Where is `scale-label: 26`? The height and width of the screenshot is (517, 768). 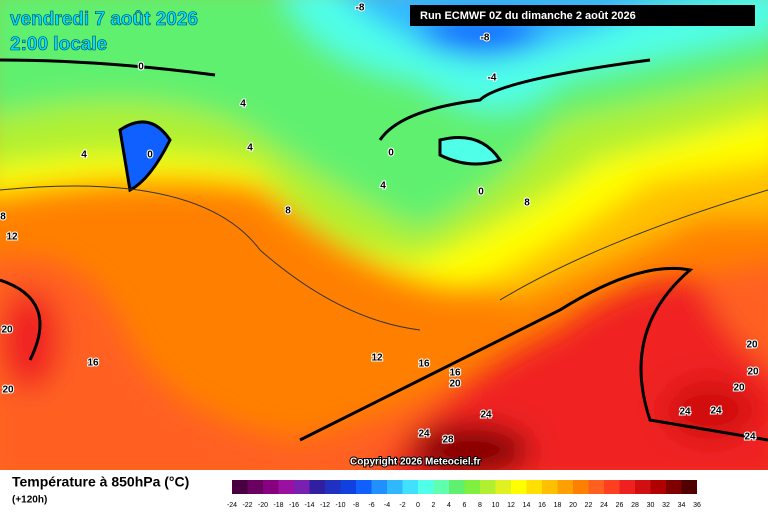 scale-label: 26 is located at coordinates (620, 505).